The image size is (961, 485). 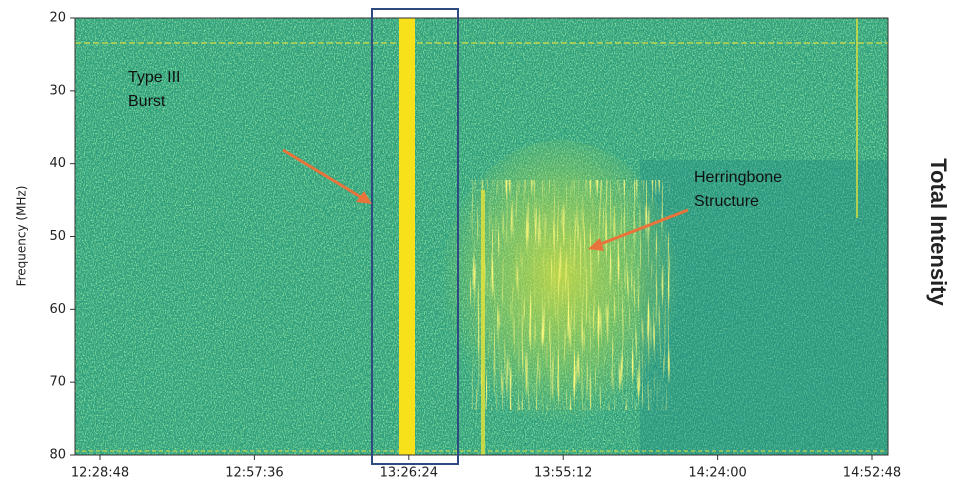 I want to click on annotation: Type III Burst, so click(x=154, y=89).